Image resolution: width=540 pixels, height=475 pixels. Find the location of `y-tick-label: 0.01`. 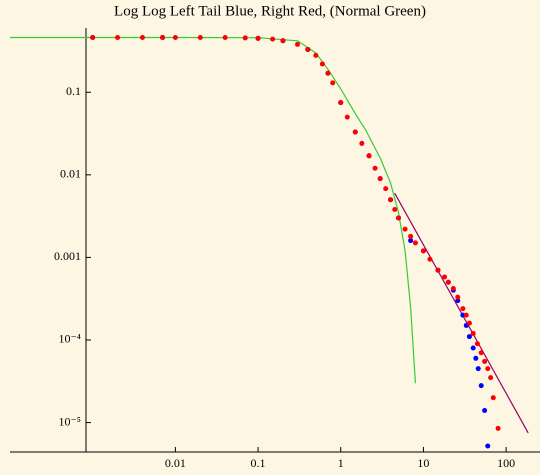

y-tick-label: 0.01 is located at coordinates (70, 174).